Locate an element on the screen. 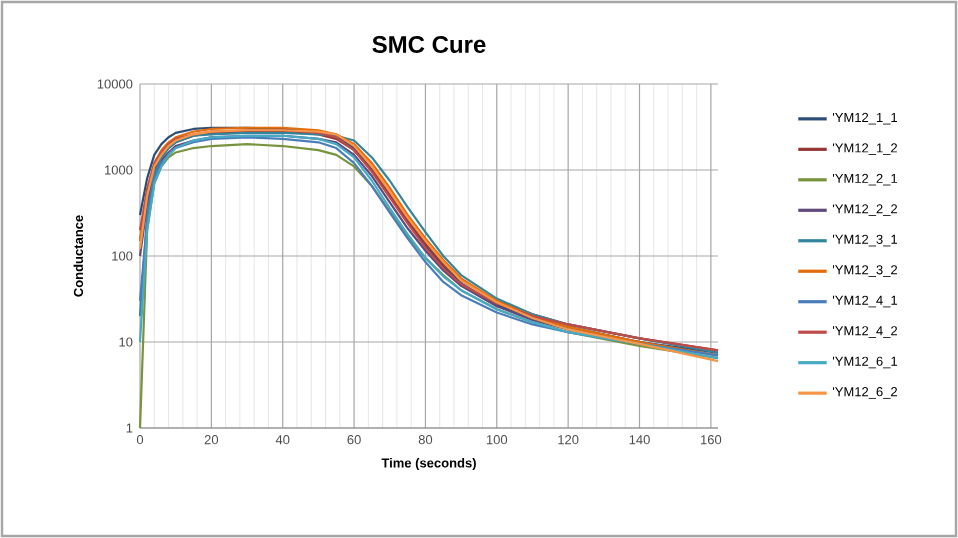 This screenshot has height=538, width=958. chart-title: SMC Cure is located at coordinates (429, 44).